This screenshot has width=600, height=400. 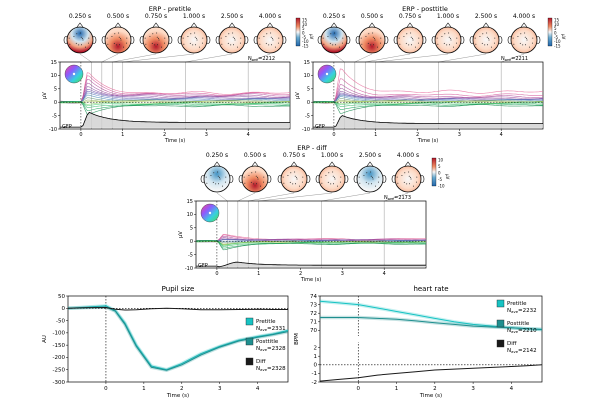 I want to click on gfp-label: GFP, so click(x=67, y=127).